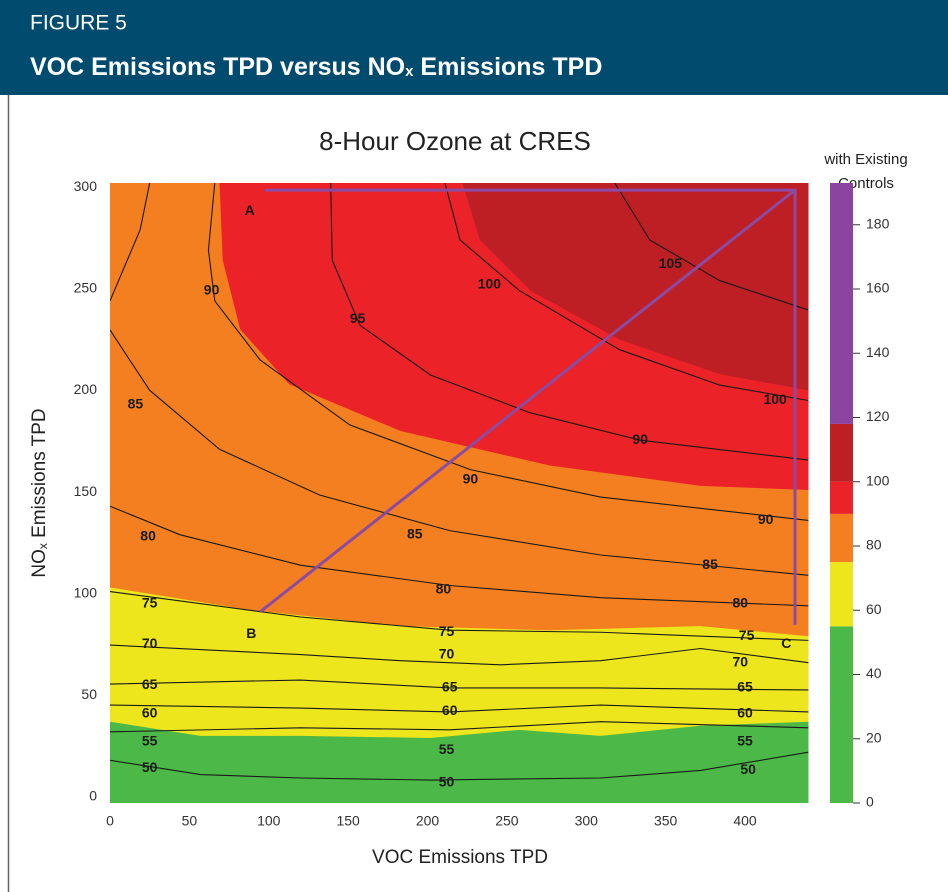 The width and height of the screenshot is (948, 892). What do you see at coordinates (39, 563) in the screenshot?
I see `y-label-part: NO` at bounding box center [39, 563].